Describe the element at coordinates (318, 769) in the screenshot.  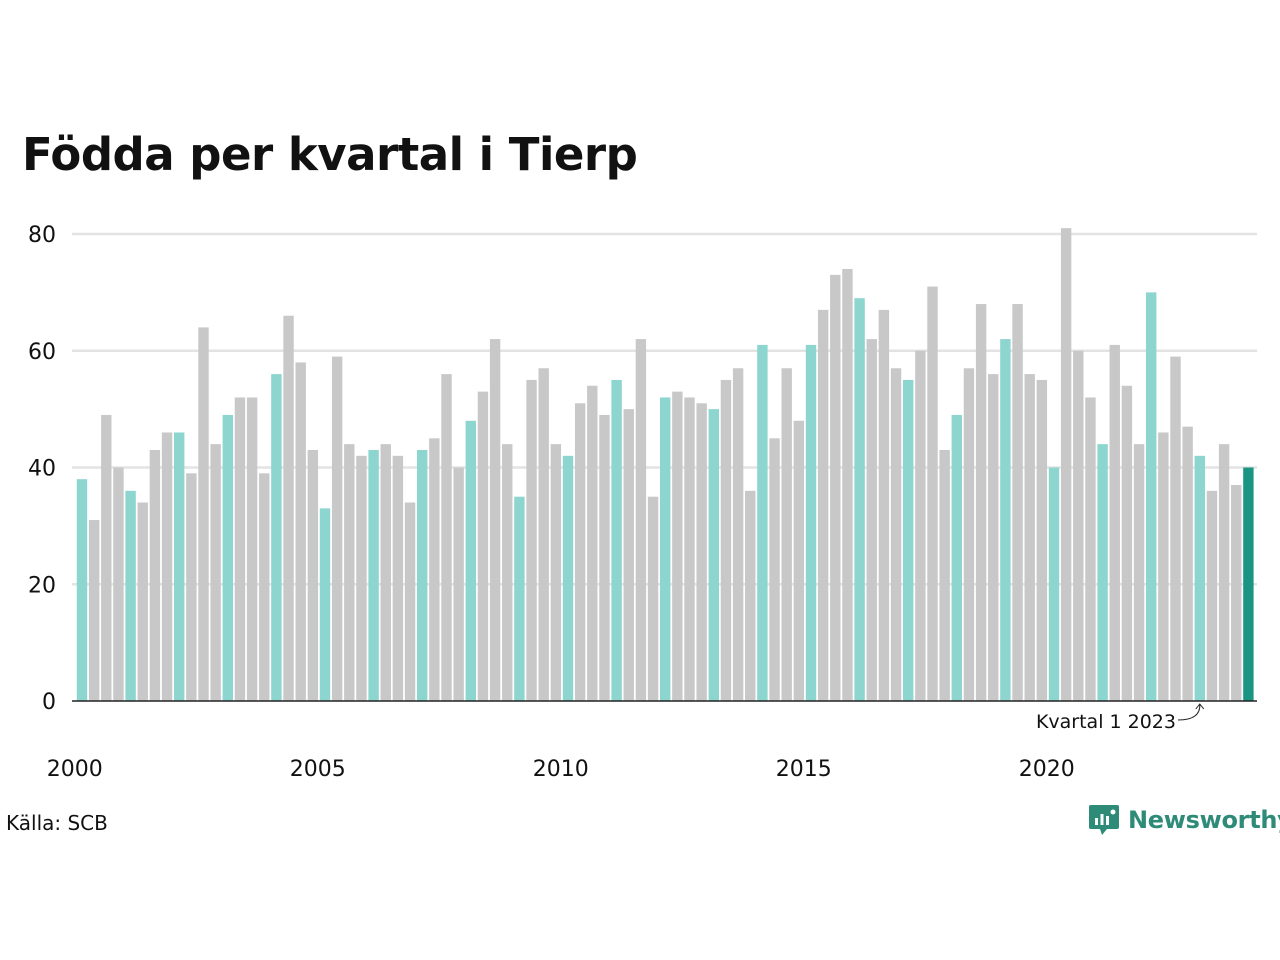
I see `x-tick-label: 2005` at that location.